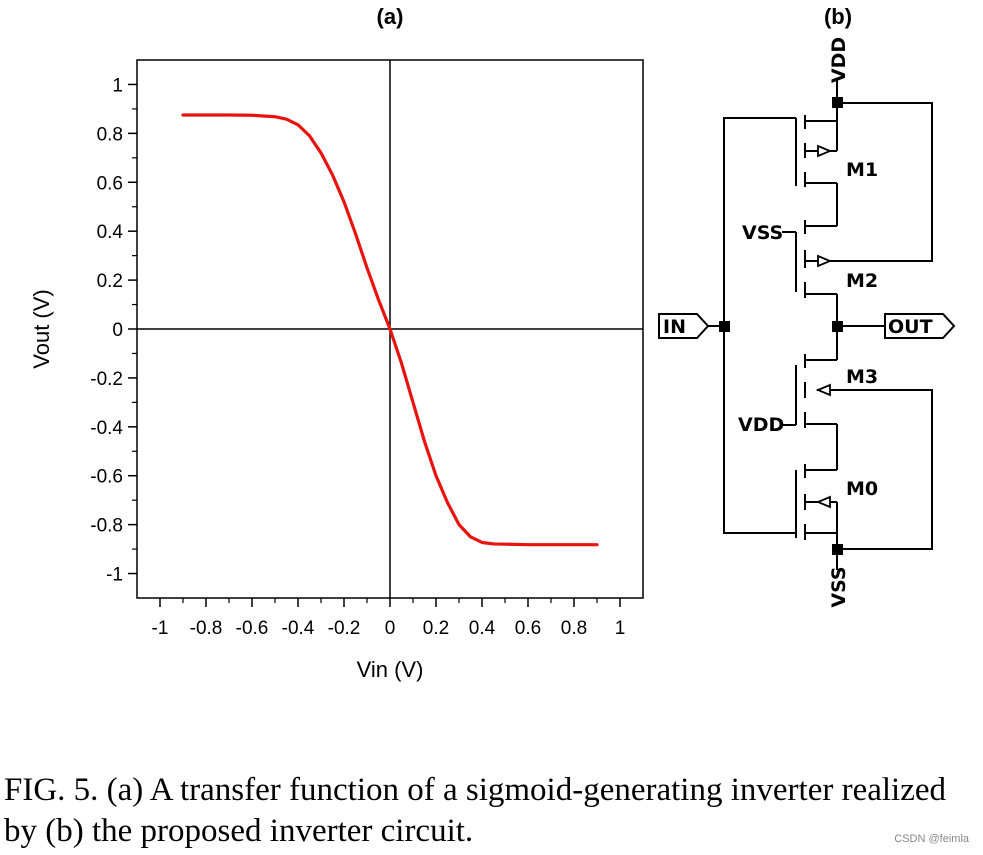 Image resolution: width=983 pixels, height=855 pixels. I want to click on y-tick-label: 0.6, so click(110, 183).